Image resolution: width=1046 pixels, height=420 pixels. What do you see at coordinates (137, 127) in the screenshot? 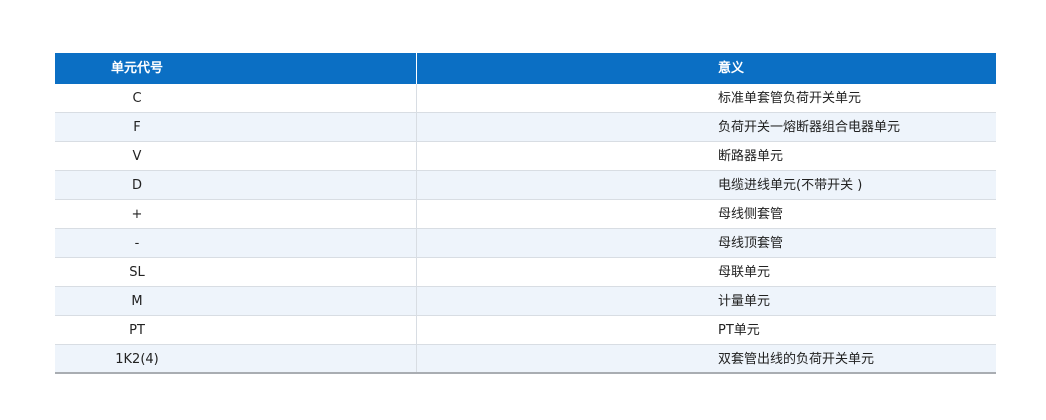
I see `code-cell: F` at bounding box center [137, 127].